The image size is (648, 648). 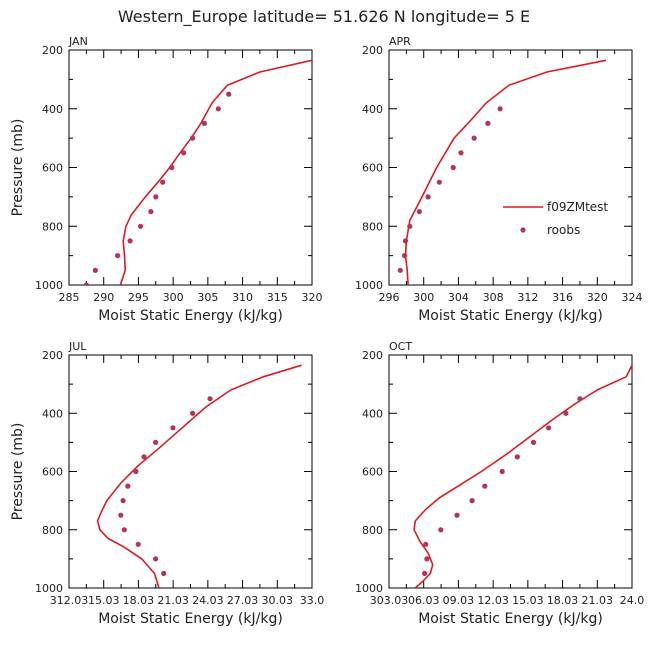 I want to click on legend-obs-label: roobs, so click(x=563, y=230).